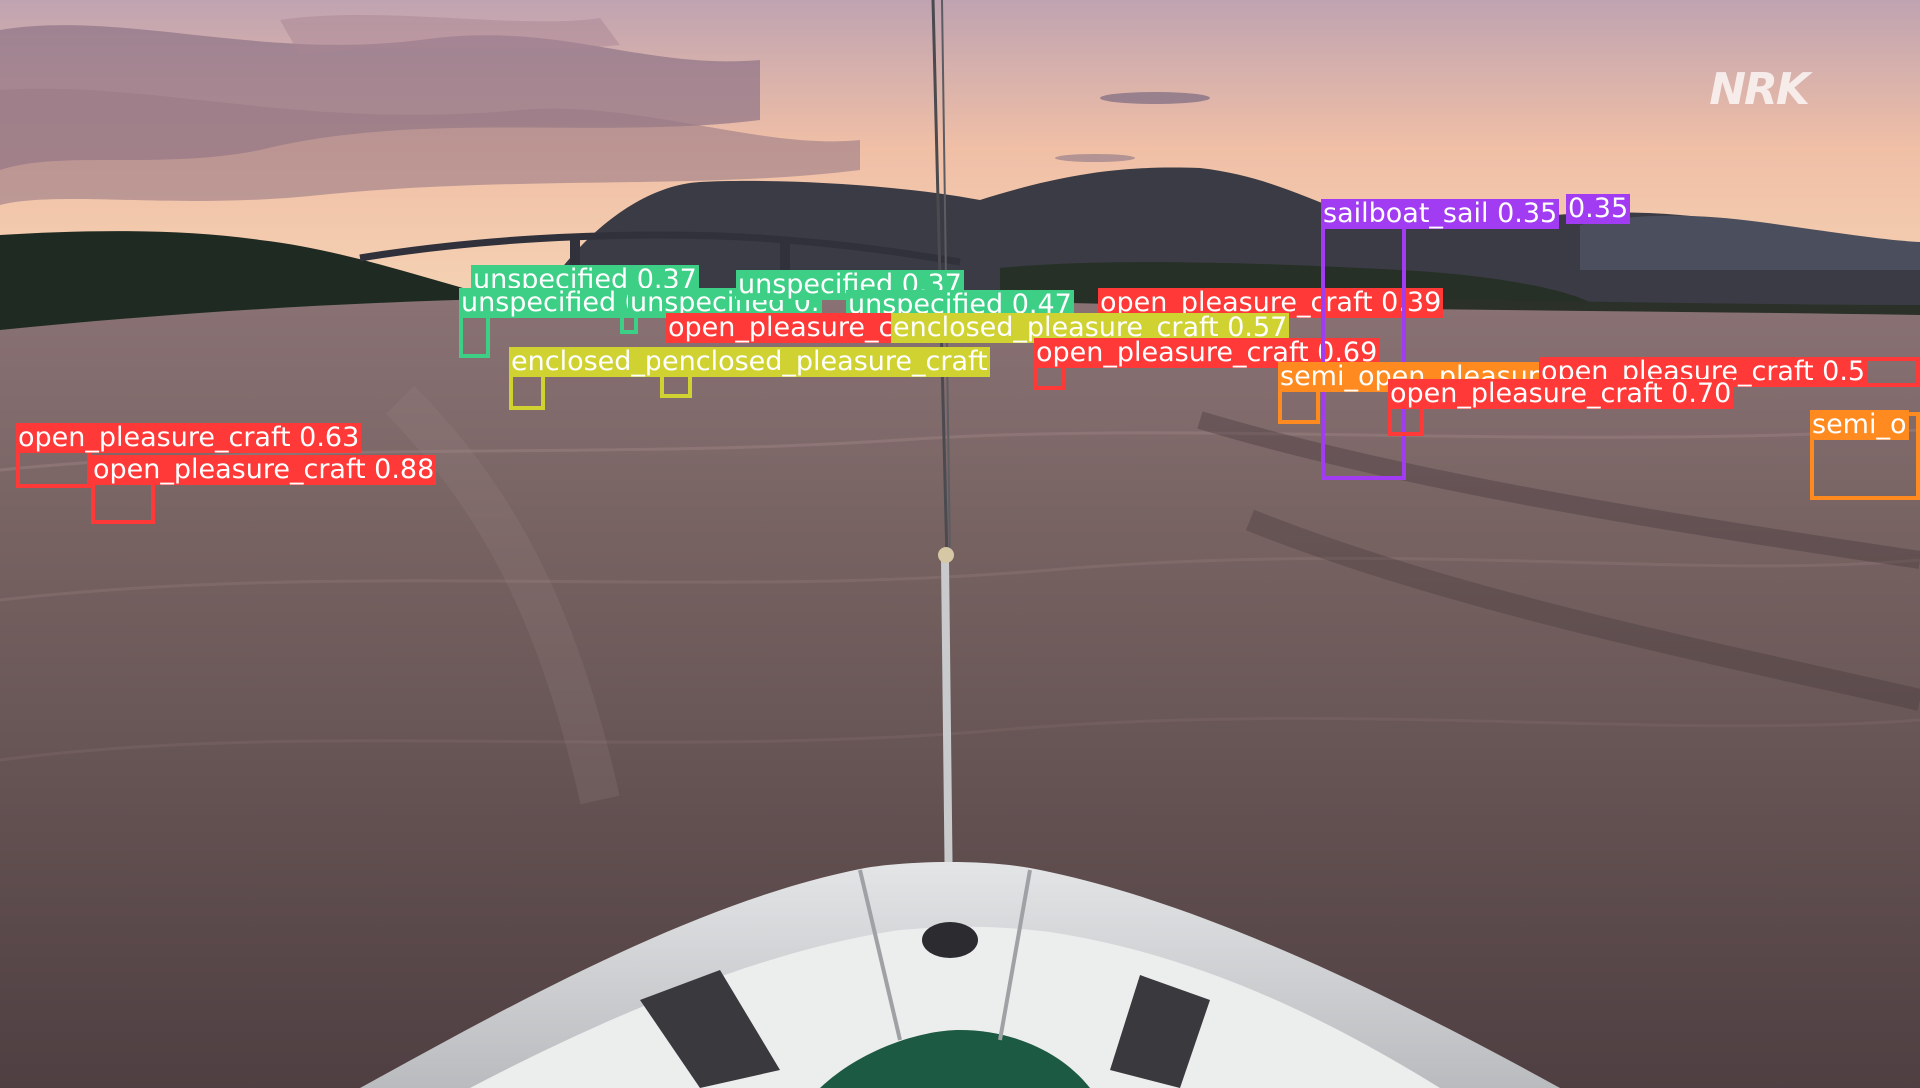  I want to click on detection-label: sailboat_sail 0.35, so click(1440, 213).